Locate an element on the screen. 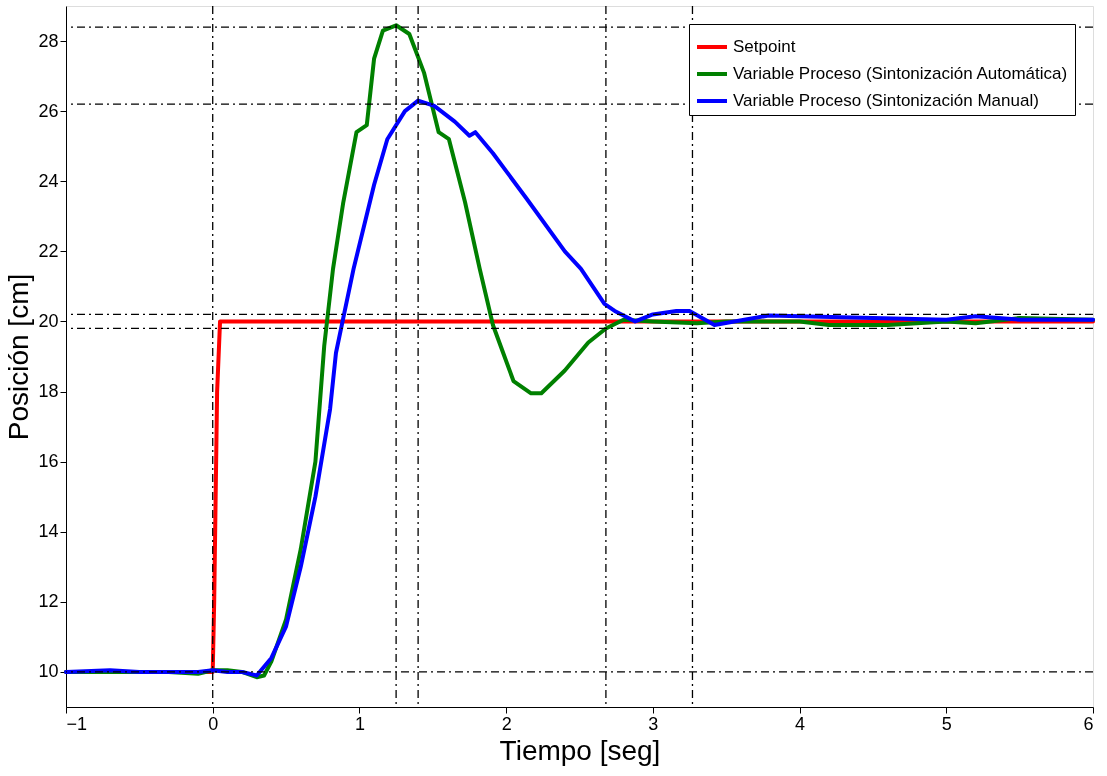 This screenshot has height=776, width=1107. y-tick-label: 12 is located at coordinates (48, 601).